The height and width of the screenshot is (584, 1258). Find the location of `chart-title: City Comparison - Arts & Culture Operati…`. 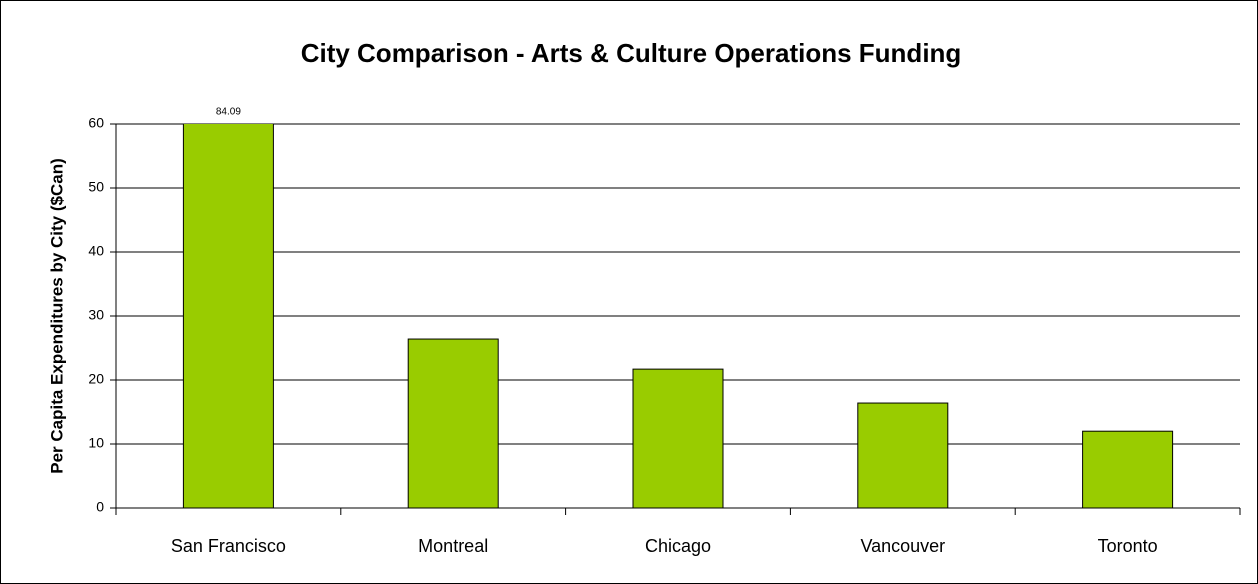

chart-title: City Comparison - Arts & Culture Operati… is located at coordinates (631, 53).